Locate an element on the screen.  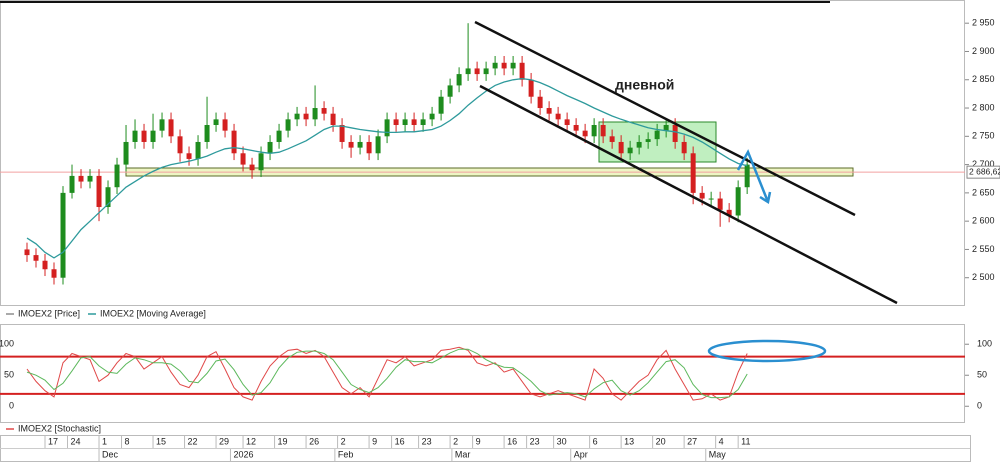
x-tick-label: 19 is located at coordinates (283, 441).